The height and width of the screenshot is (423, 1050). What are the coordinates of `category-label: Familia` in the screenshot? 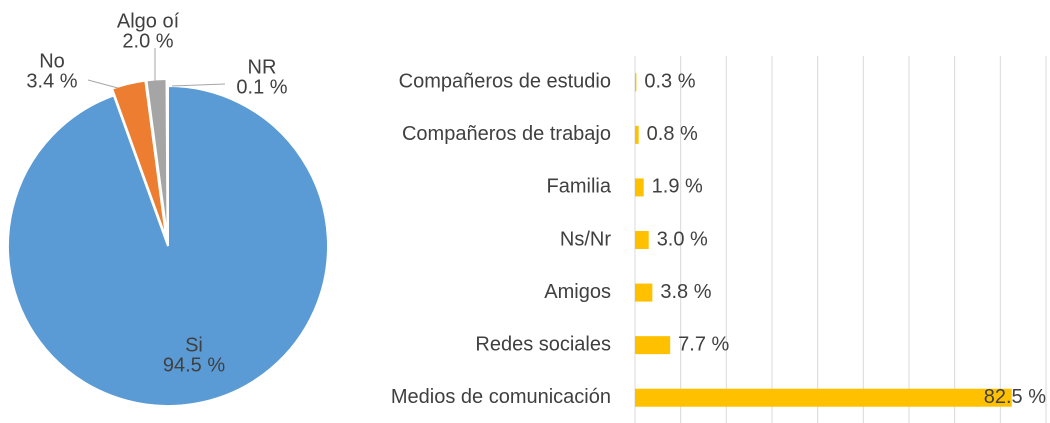 It's located at (579, 187).